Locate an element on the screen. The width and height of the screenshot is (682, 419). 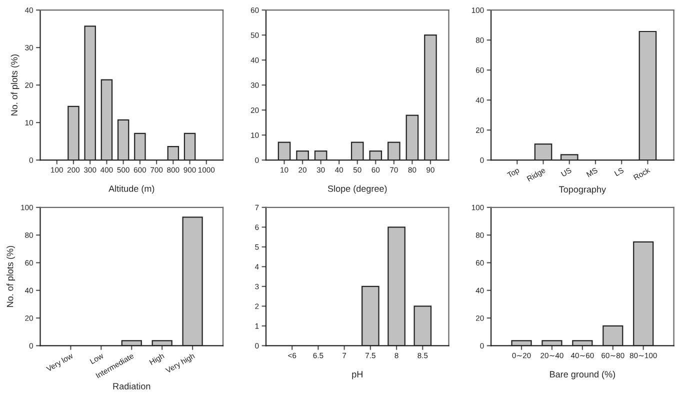
x-axis-title: Altitude (m) is located at coordinates (131, 189).